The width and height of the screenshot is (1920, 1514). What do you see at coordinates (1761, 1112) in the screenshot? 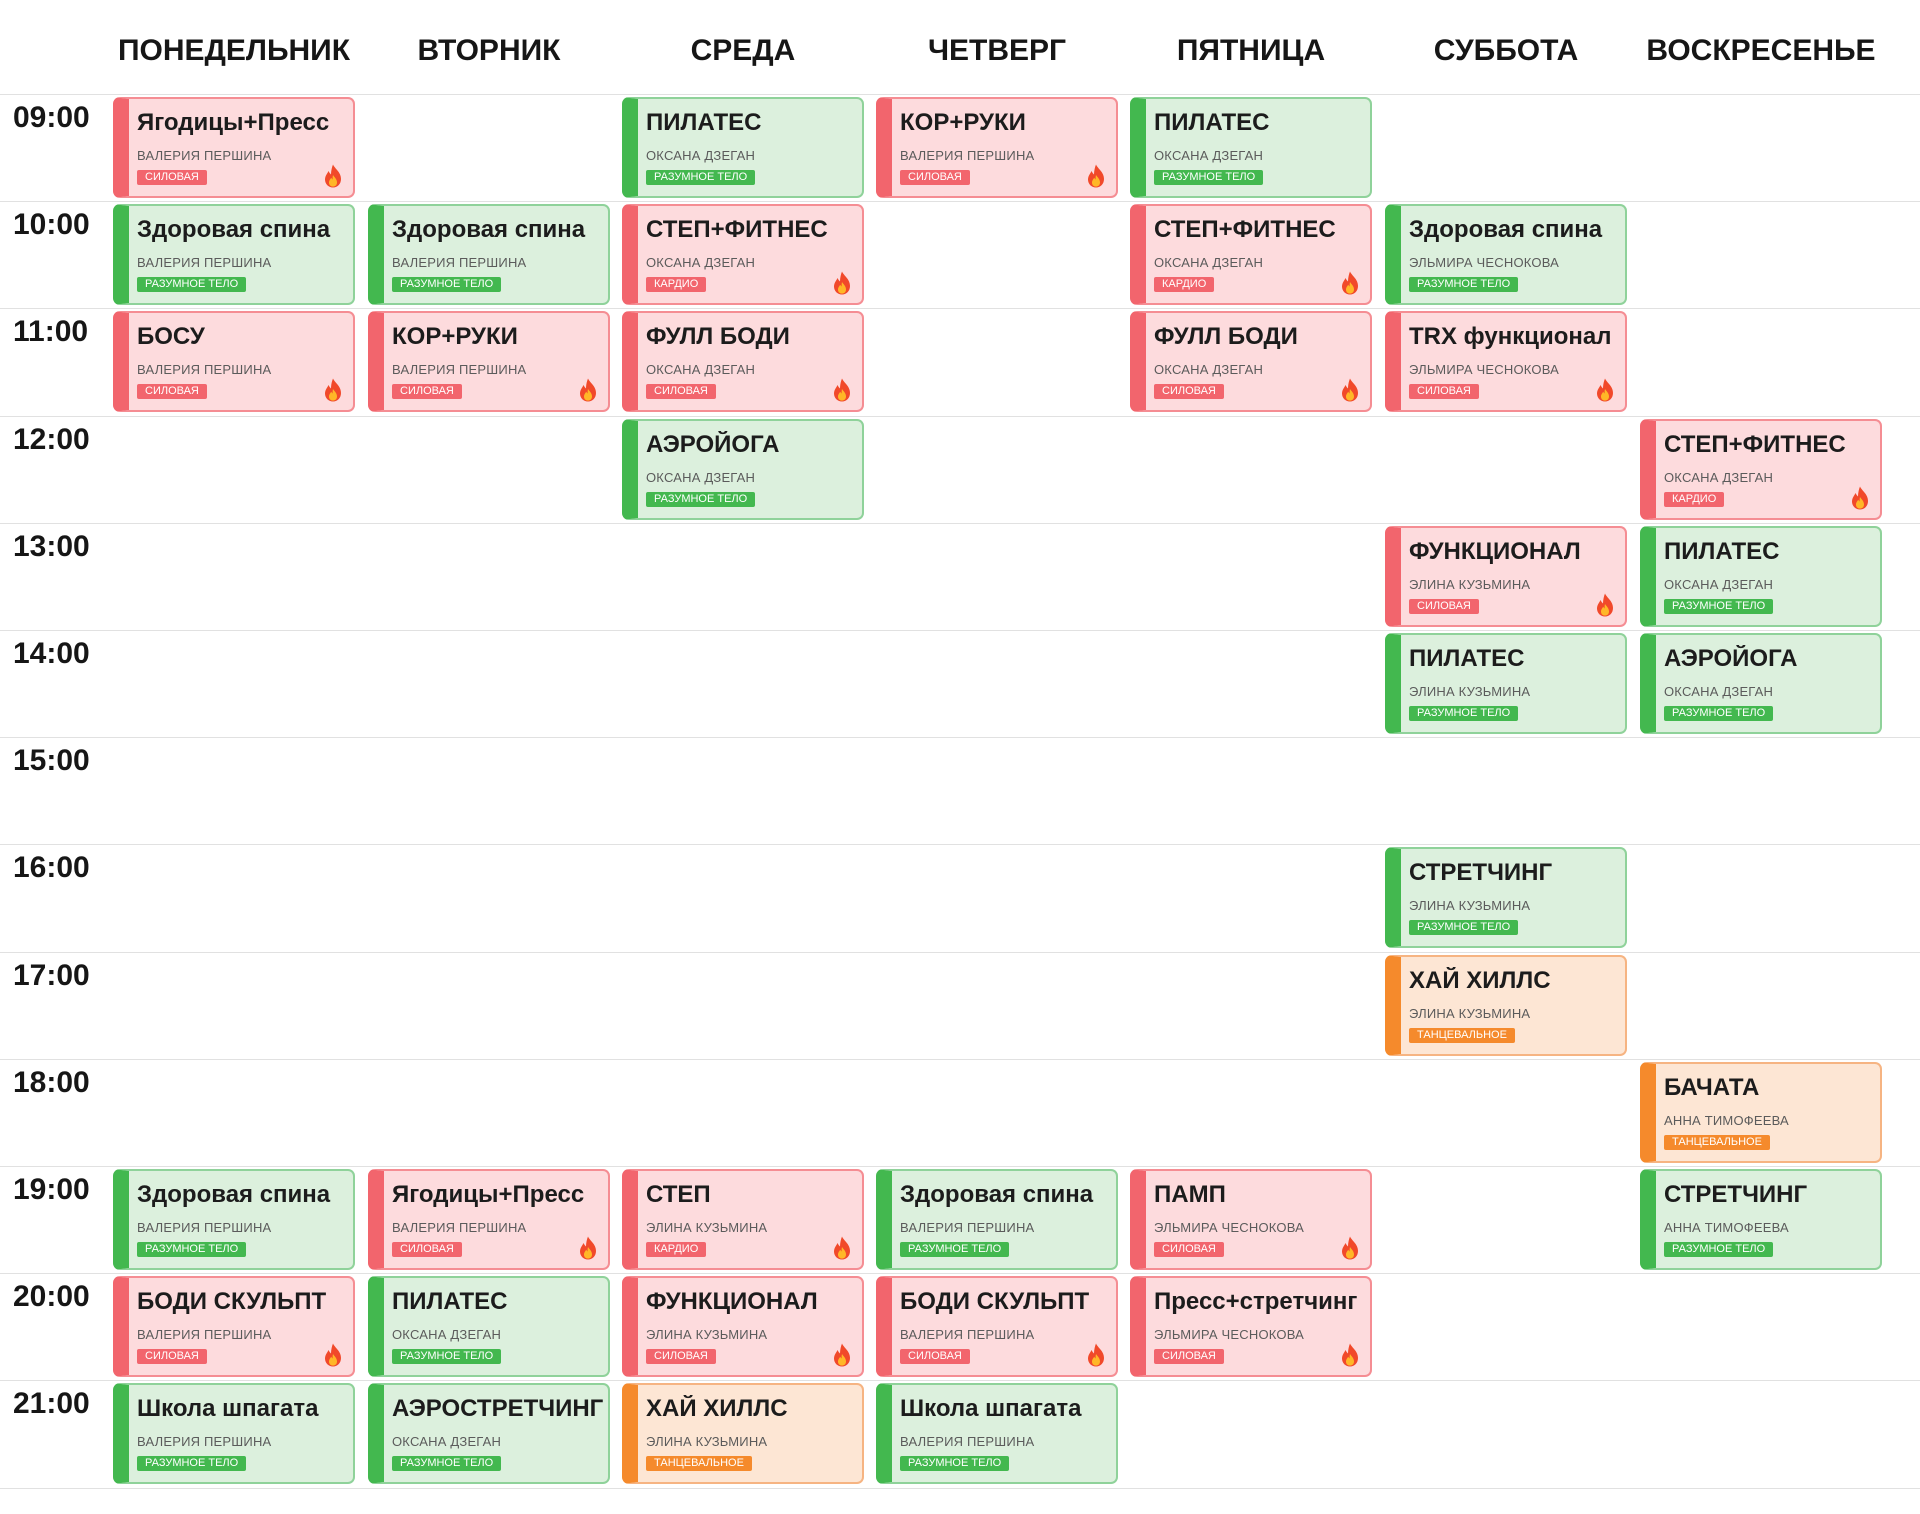
I see `class-card: БАЧАТА АННА ТИМОФЕЕВА ТАНЦЕВАЛЬНОЕ` at bounding box center [1761, 1112].